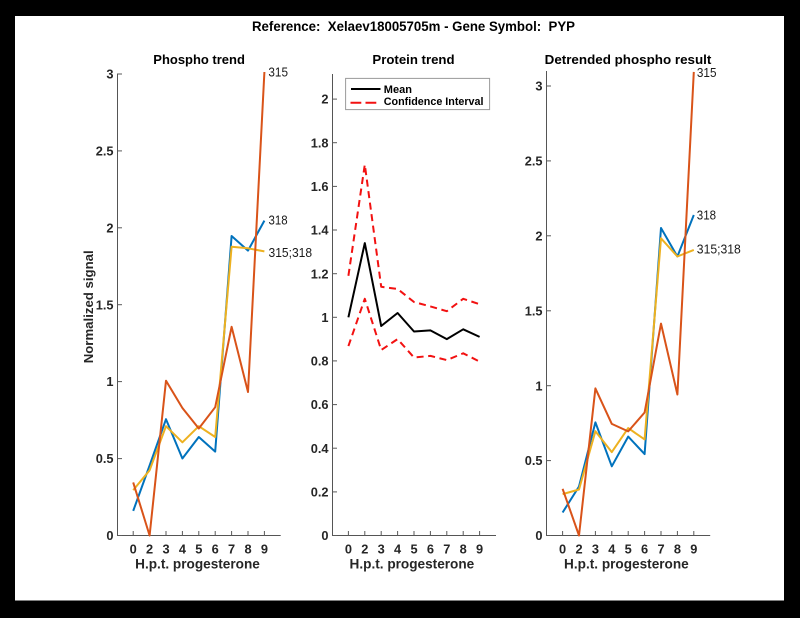  What do you see at coordinates (434, 102) in the screenshot?
I see `svg-text: Confidence Interval` at bounding box center [434, 102].